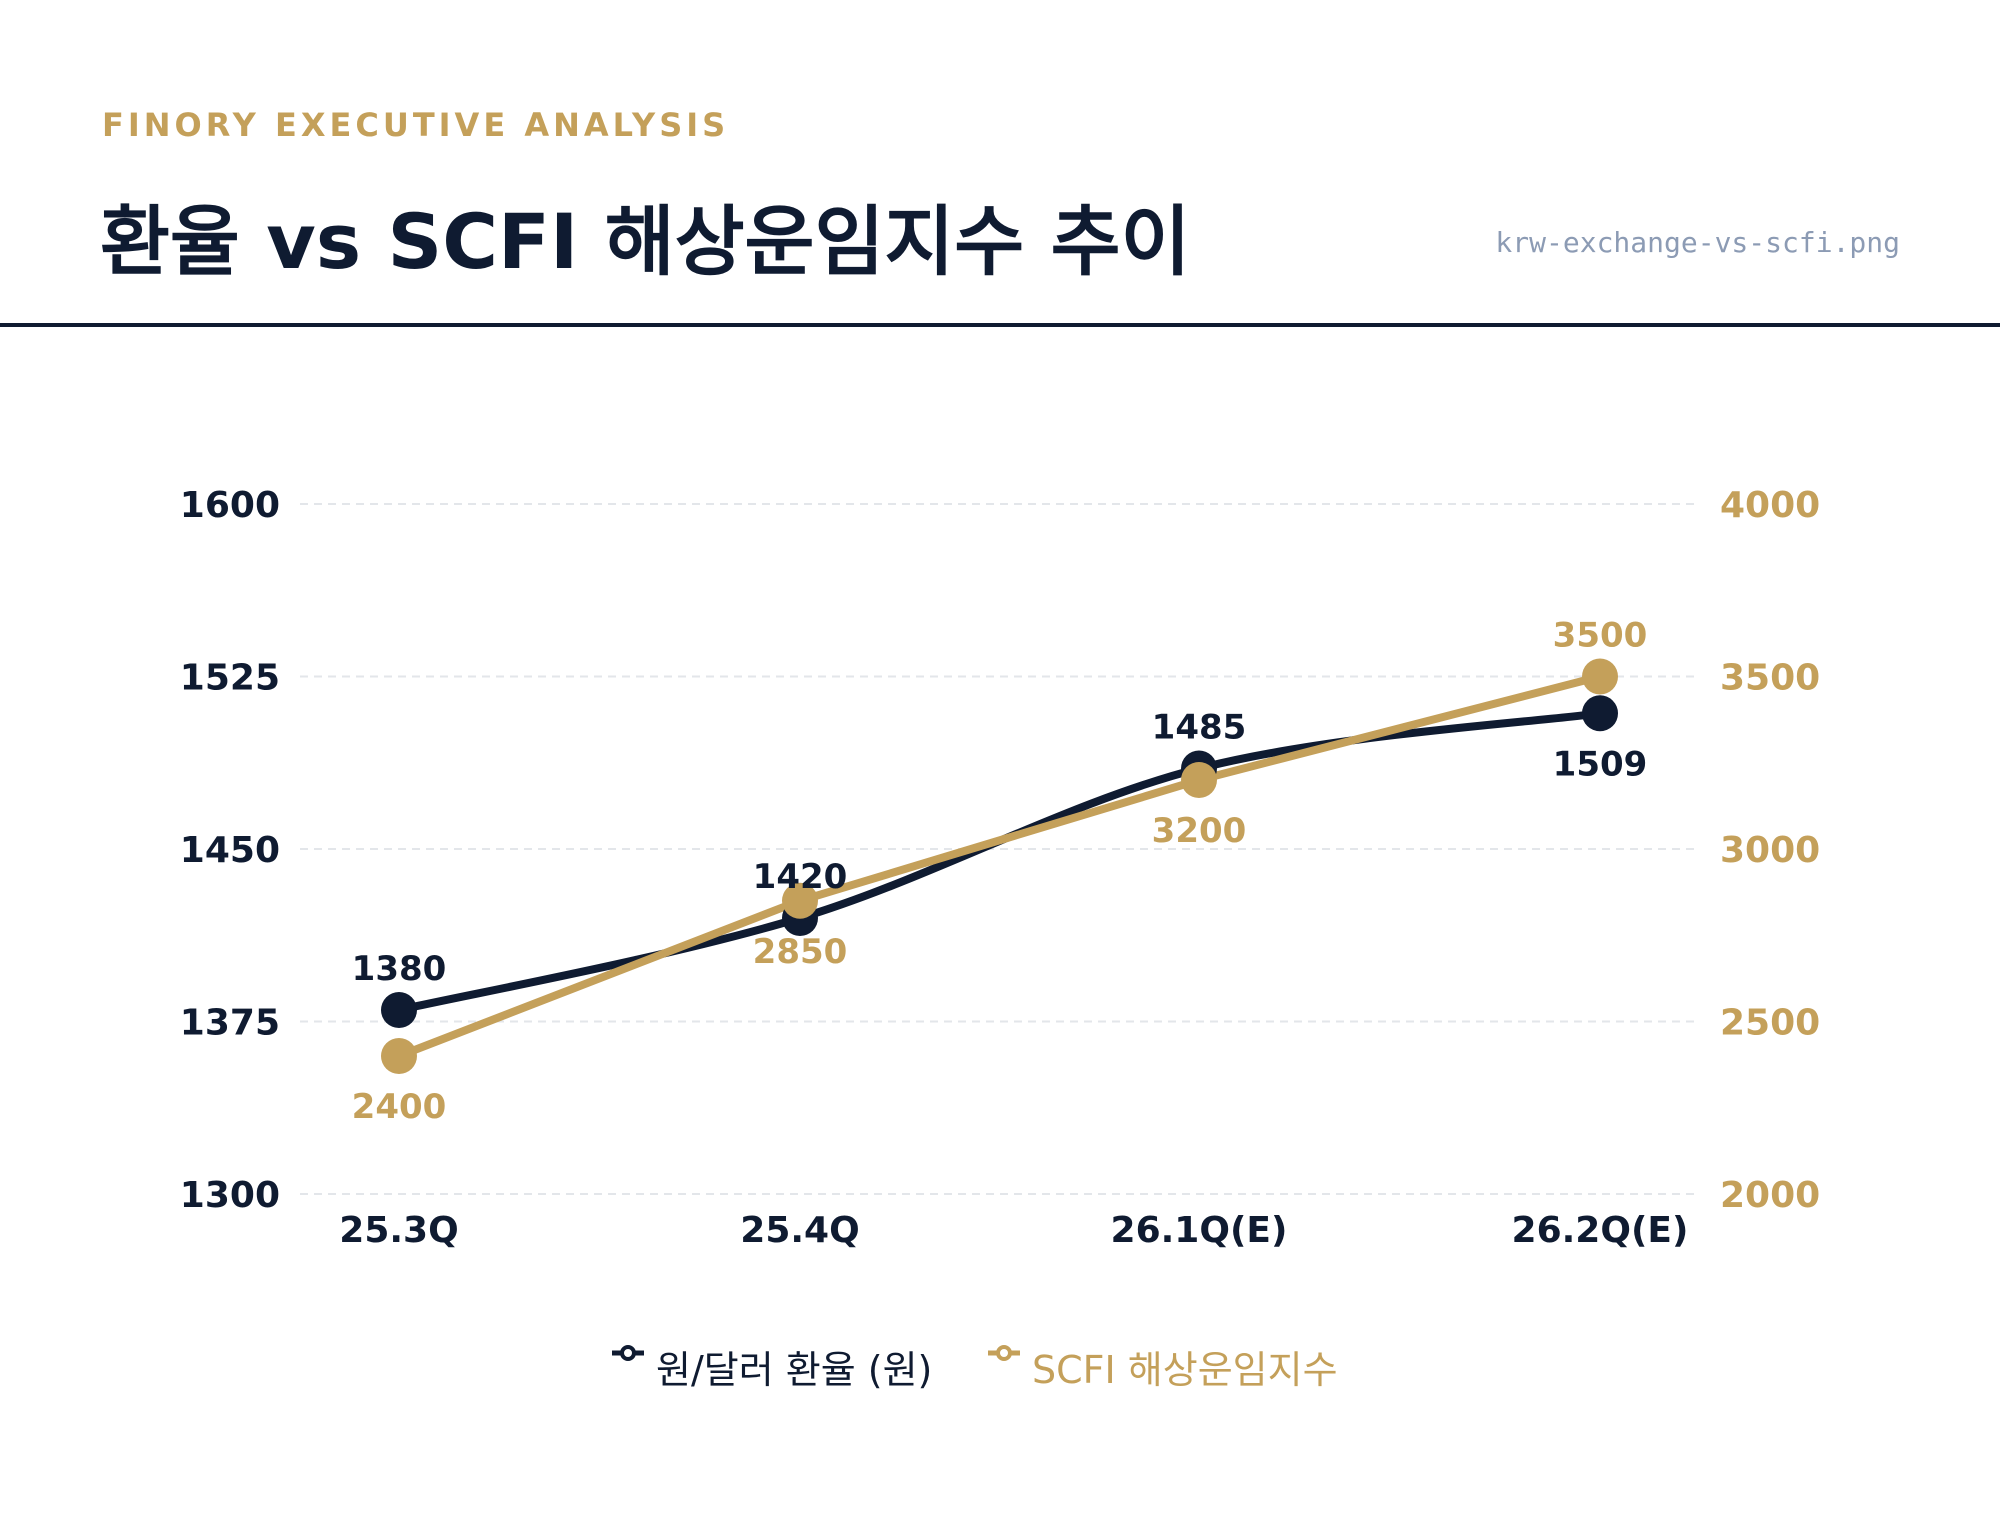 Image resolution: width=2000 pixels, height=1530 pixels. I want to click on header-divider, so click(1000, 325).